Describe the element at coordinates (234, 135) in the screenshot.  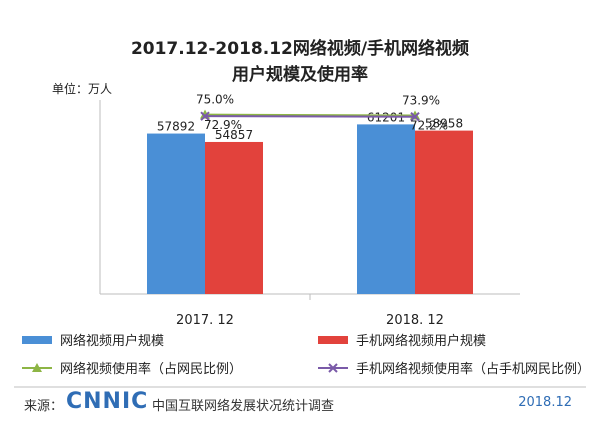
I see `bar-value-label: 54857` at that location.